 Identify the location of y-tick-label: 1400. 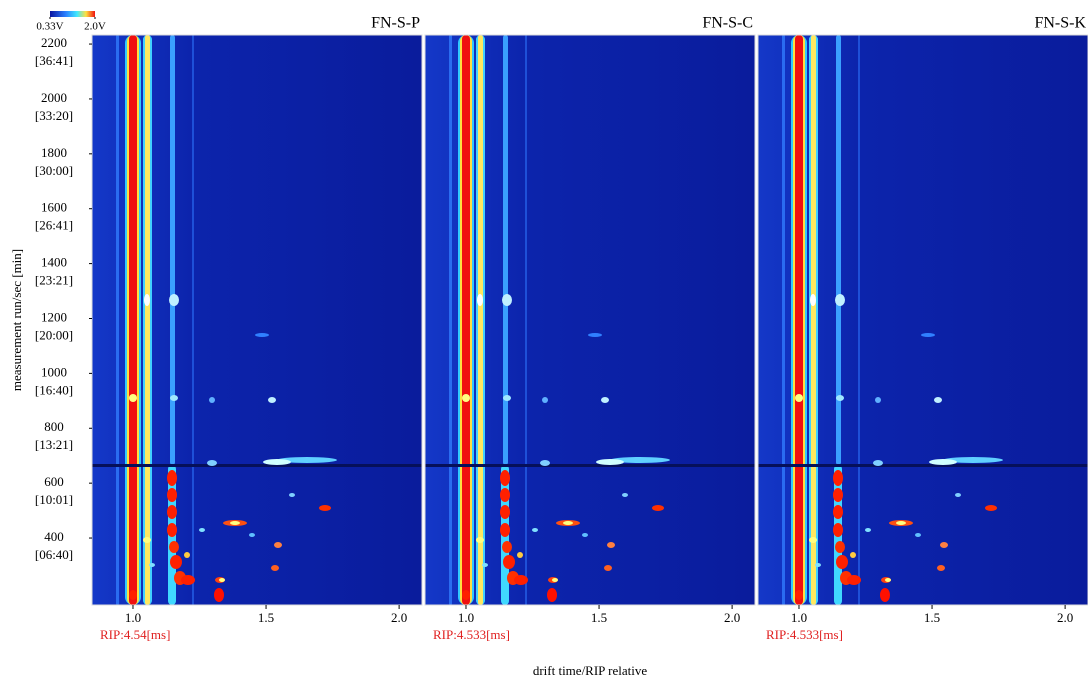
(54, 262).